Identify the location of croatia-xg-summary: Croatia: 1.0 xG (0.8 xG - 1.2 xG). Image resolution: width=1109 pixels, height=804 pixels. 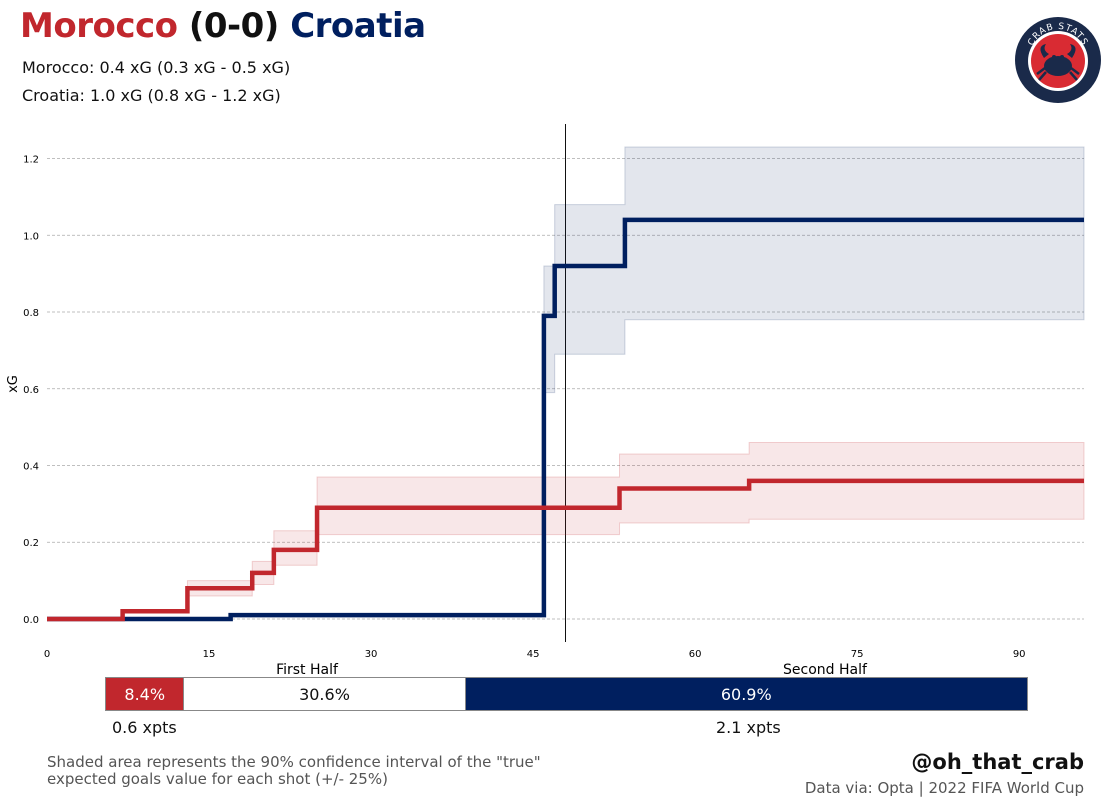
(151, 95).